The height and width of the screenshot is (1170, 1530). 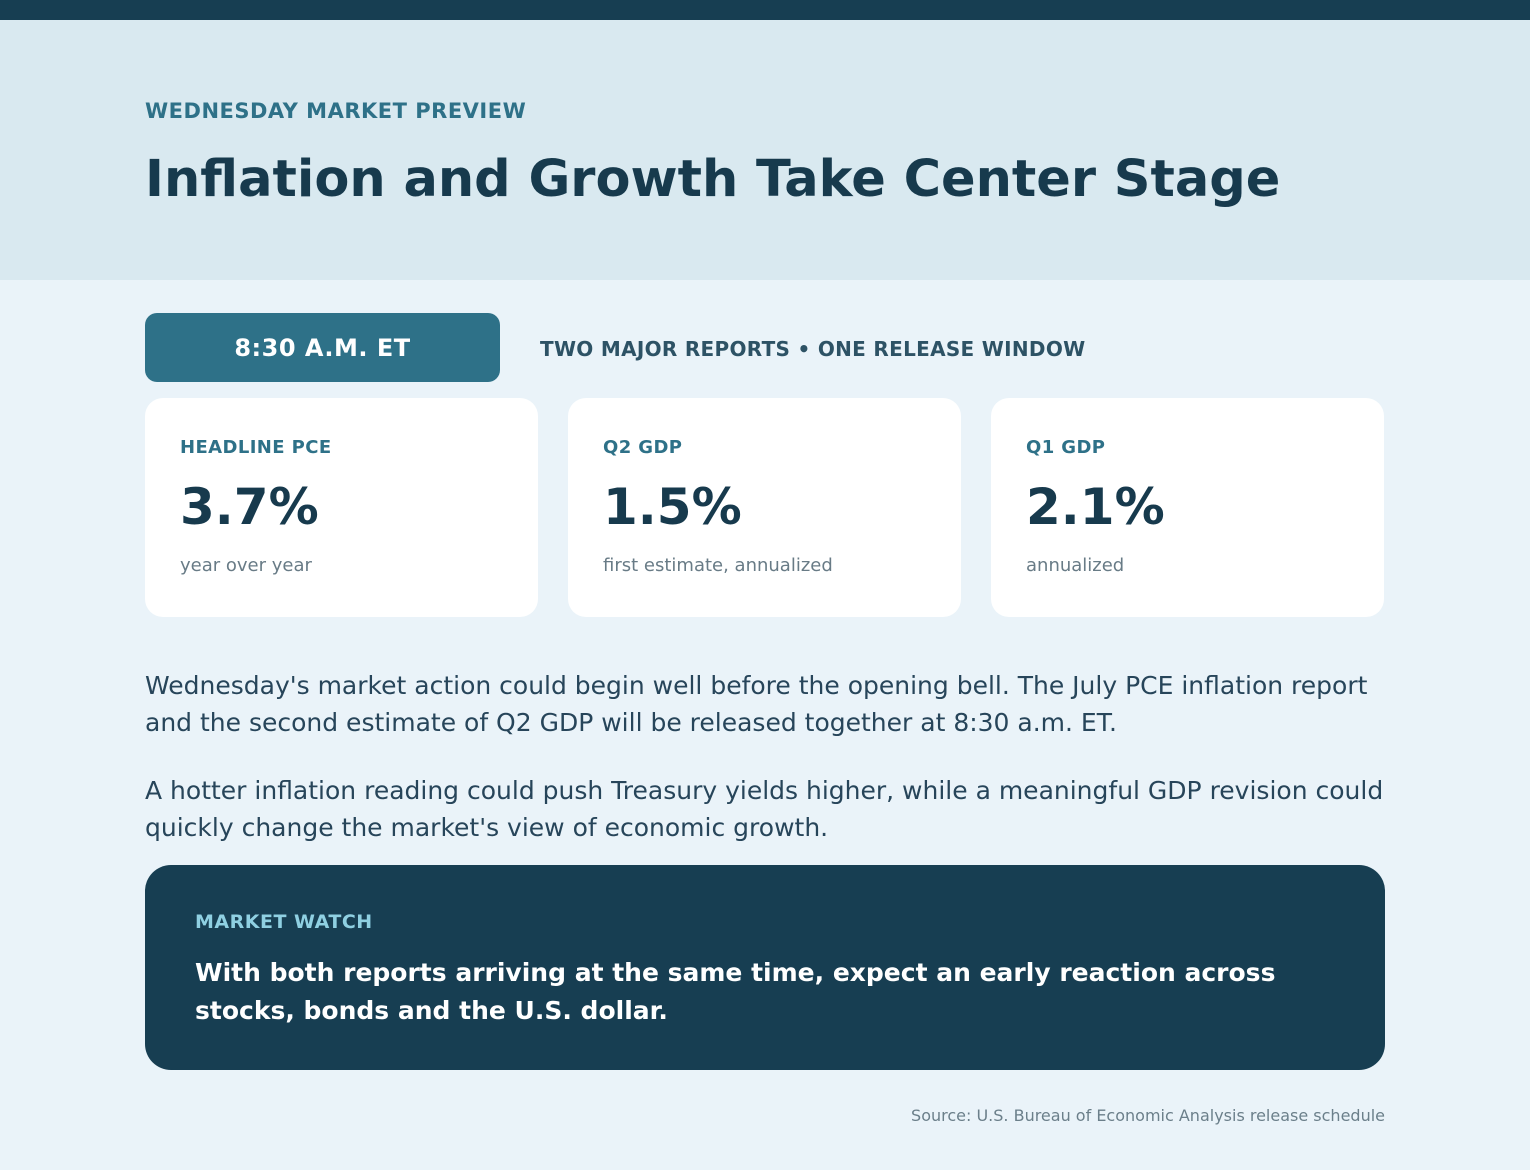 I want to click on stat-card-label: HEADLINE PCE, so click(x=256, y=447).